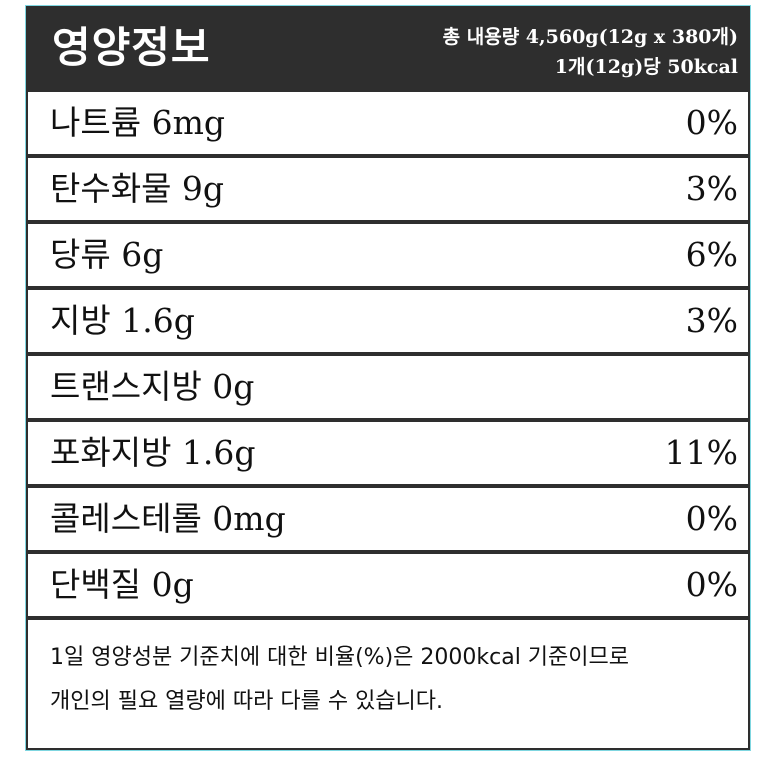  I want to click on nutrient-row-cholesterol: 콜레스테롤 0mg 0%, so click(388, 521).